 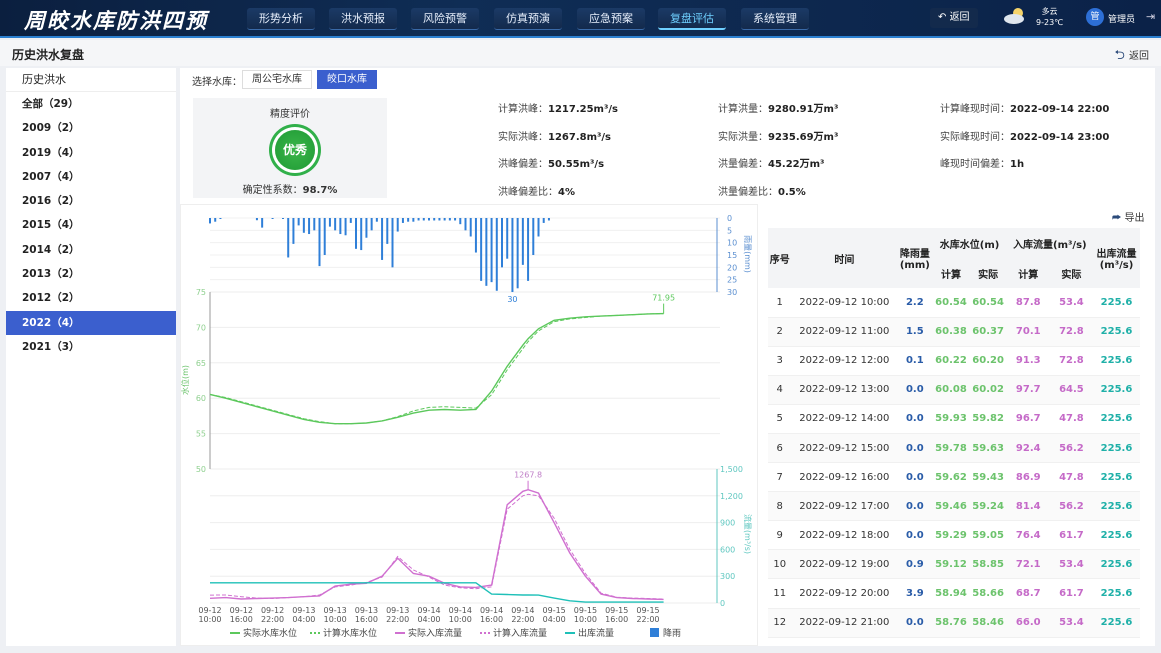 I want to click on reservoir-option-jiaokou: 皎口水库, so click(x=347, y=79).